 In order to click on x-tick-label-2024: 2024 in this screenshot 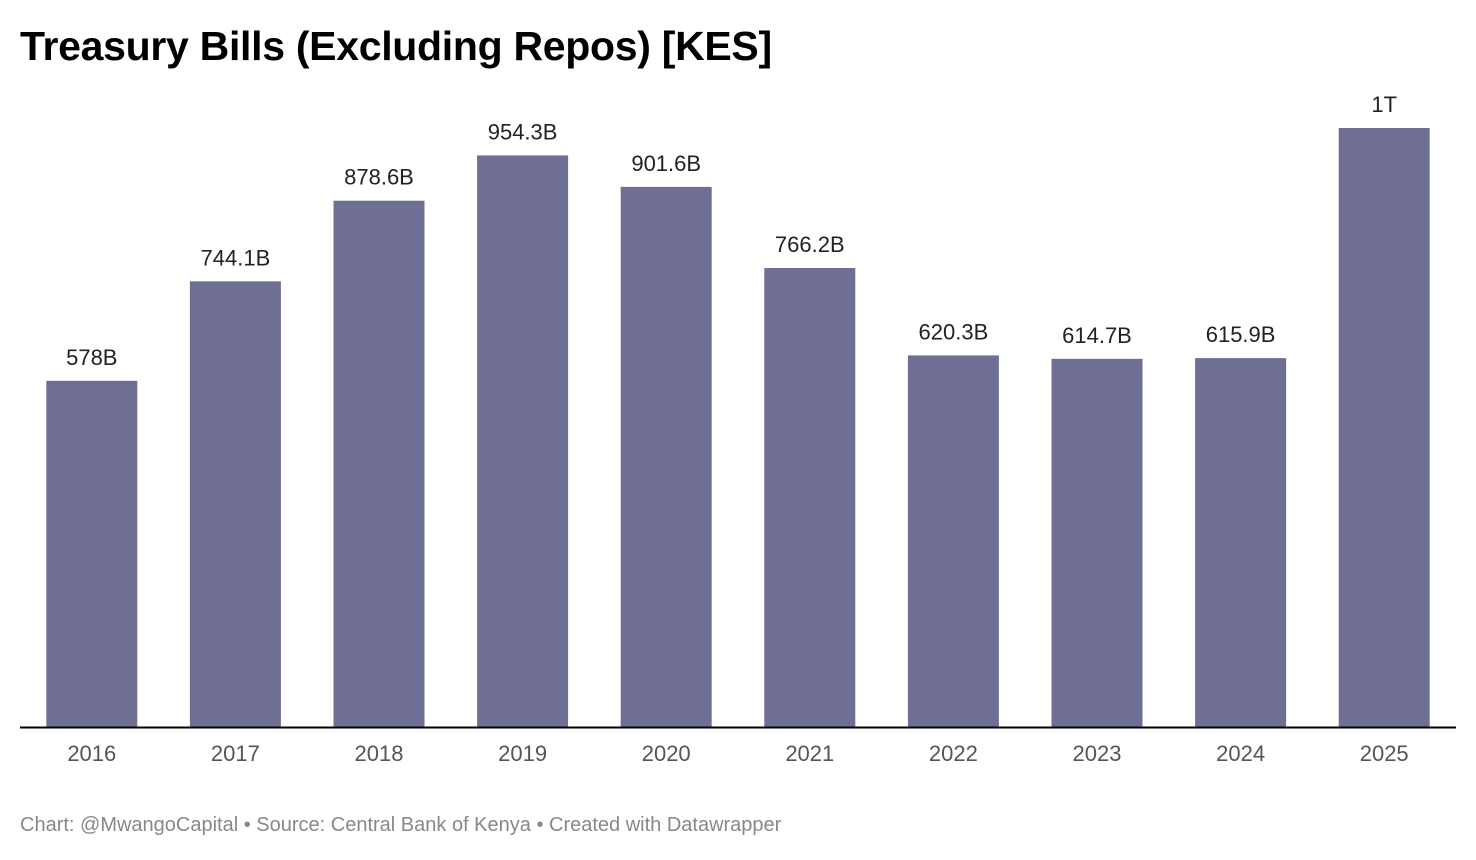, I will do `click(1240, 753)`.